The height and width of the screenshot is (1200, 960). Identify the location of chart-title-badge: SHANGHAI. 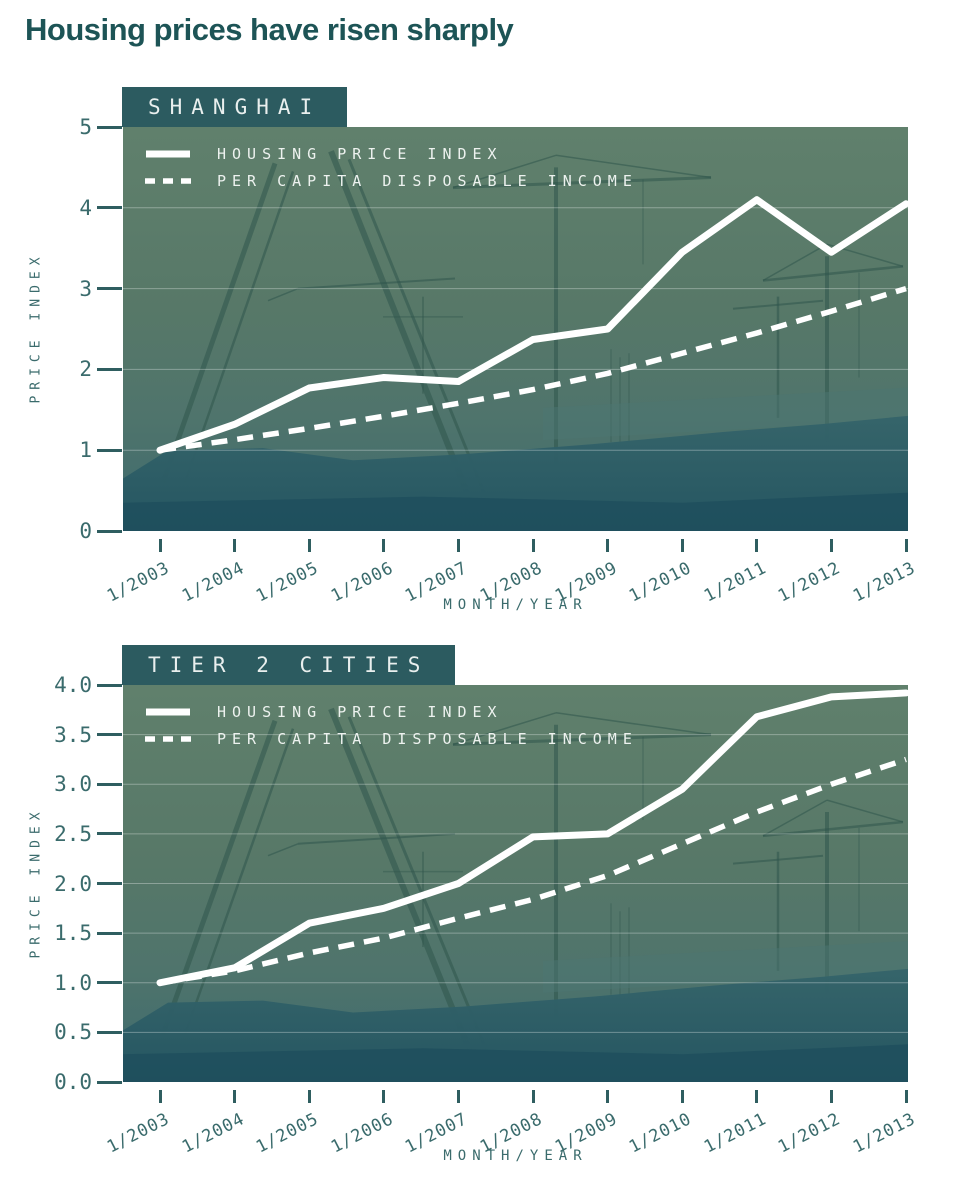
(235, 107).